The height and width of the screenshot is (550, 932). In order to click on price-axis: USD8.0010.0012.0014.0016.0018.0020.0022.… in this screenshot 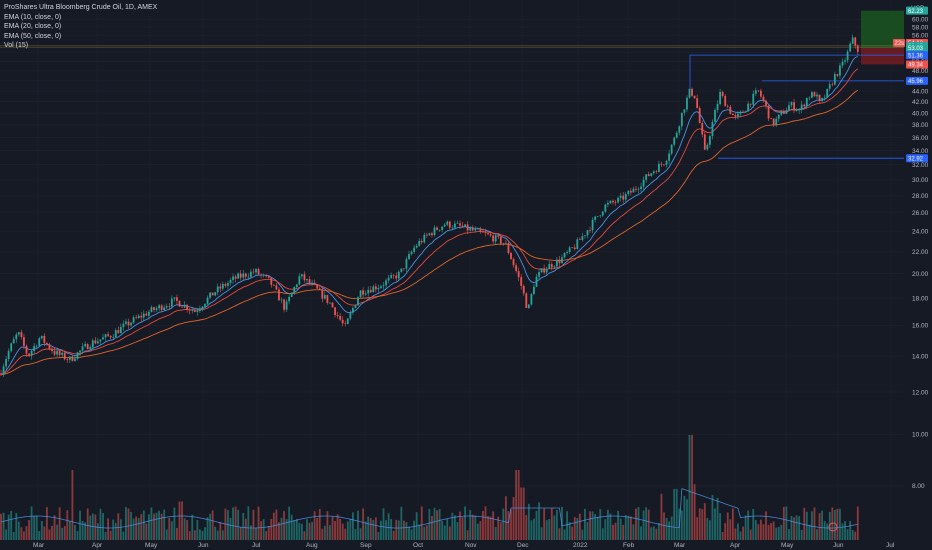, I will do `click(912, 275)`.